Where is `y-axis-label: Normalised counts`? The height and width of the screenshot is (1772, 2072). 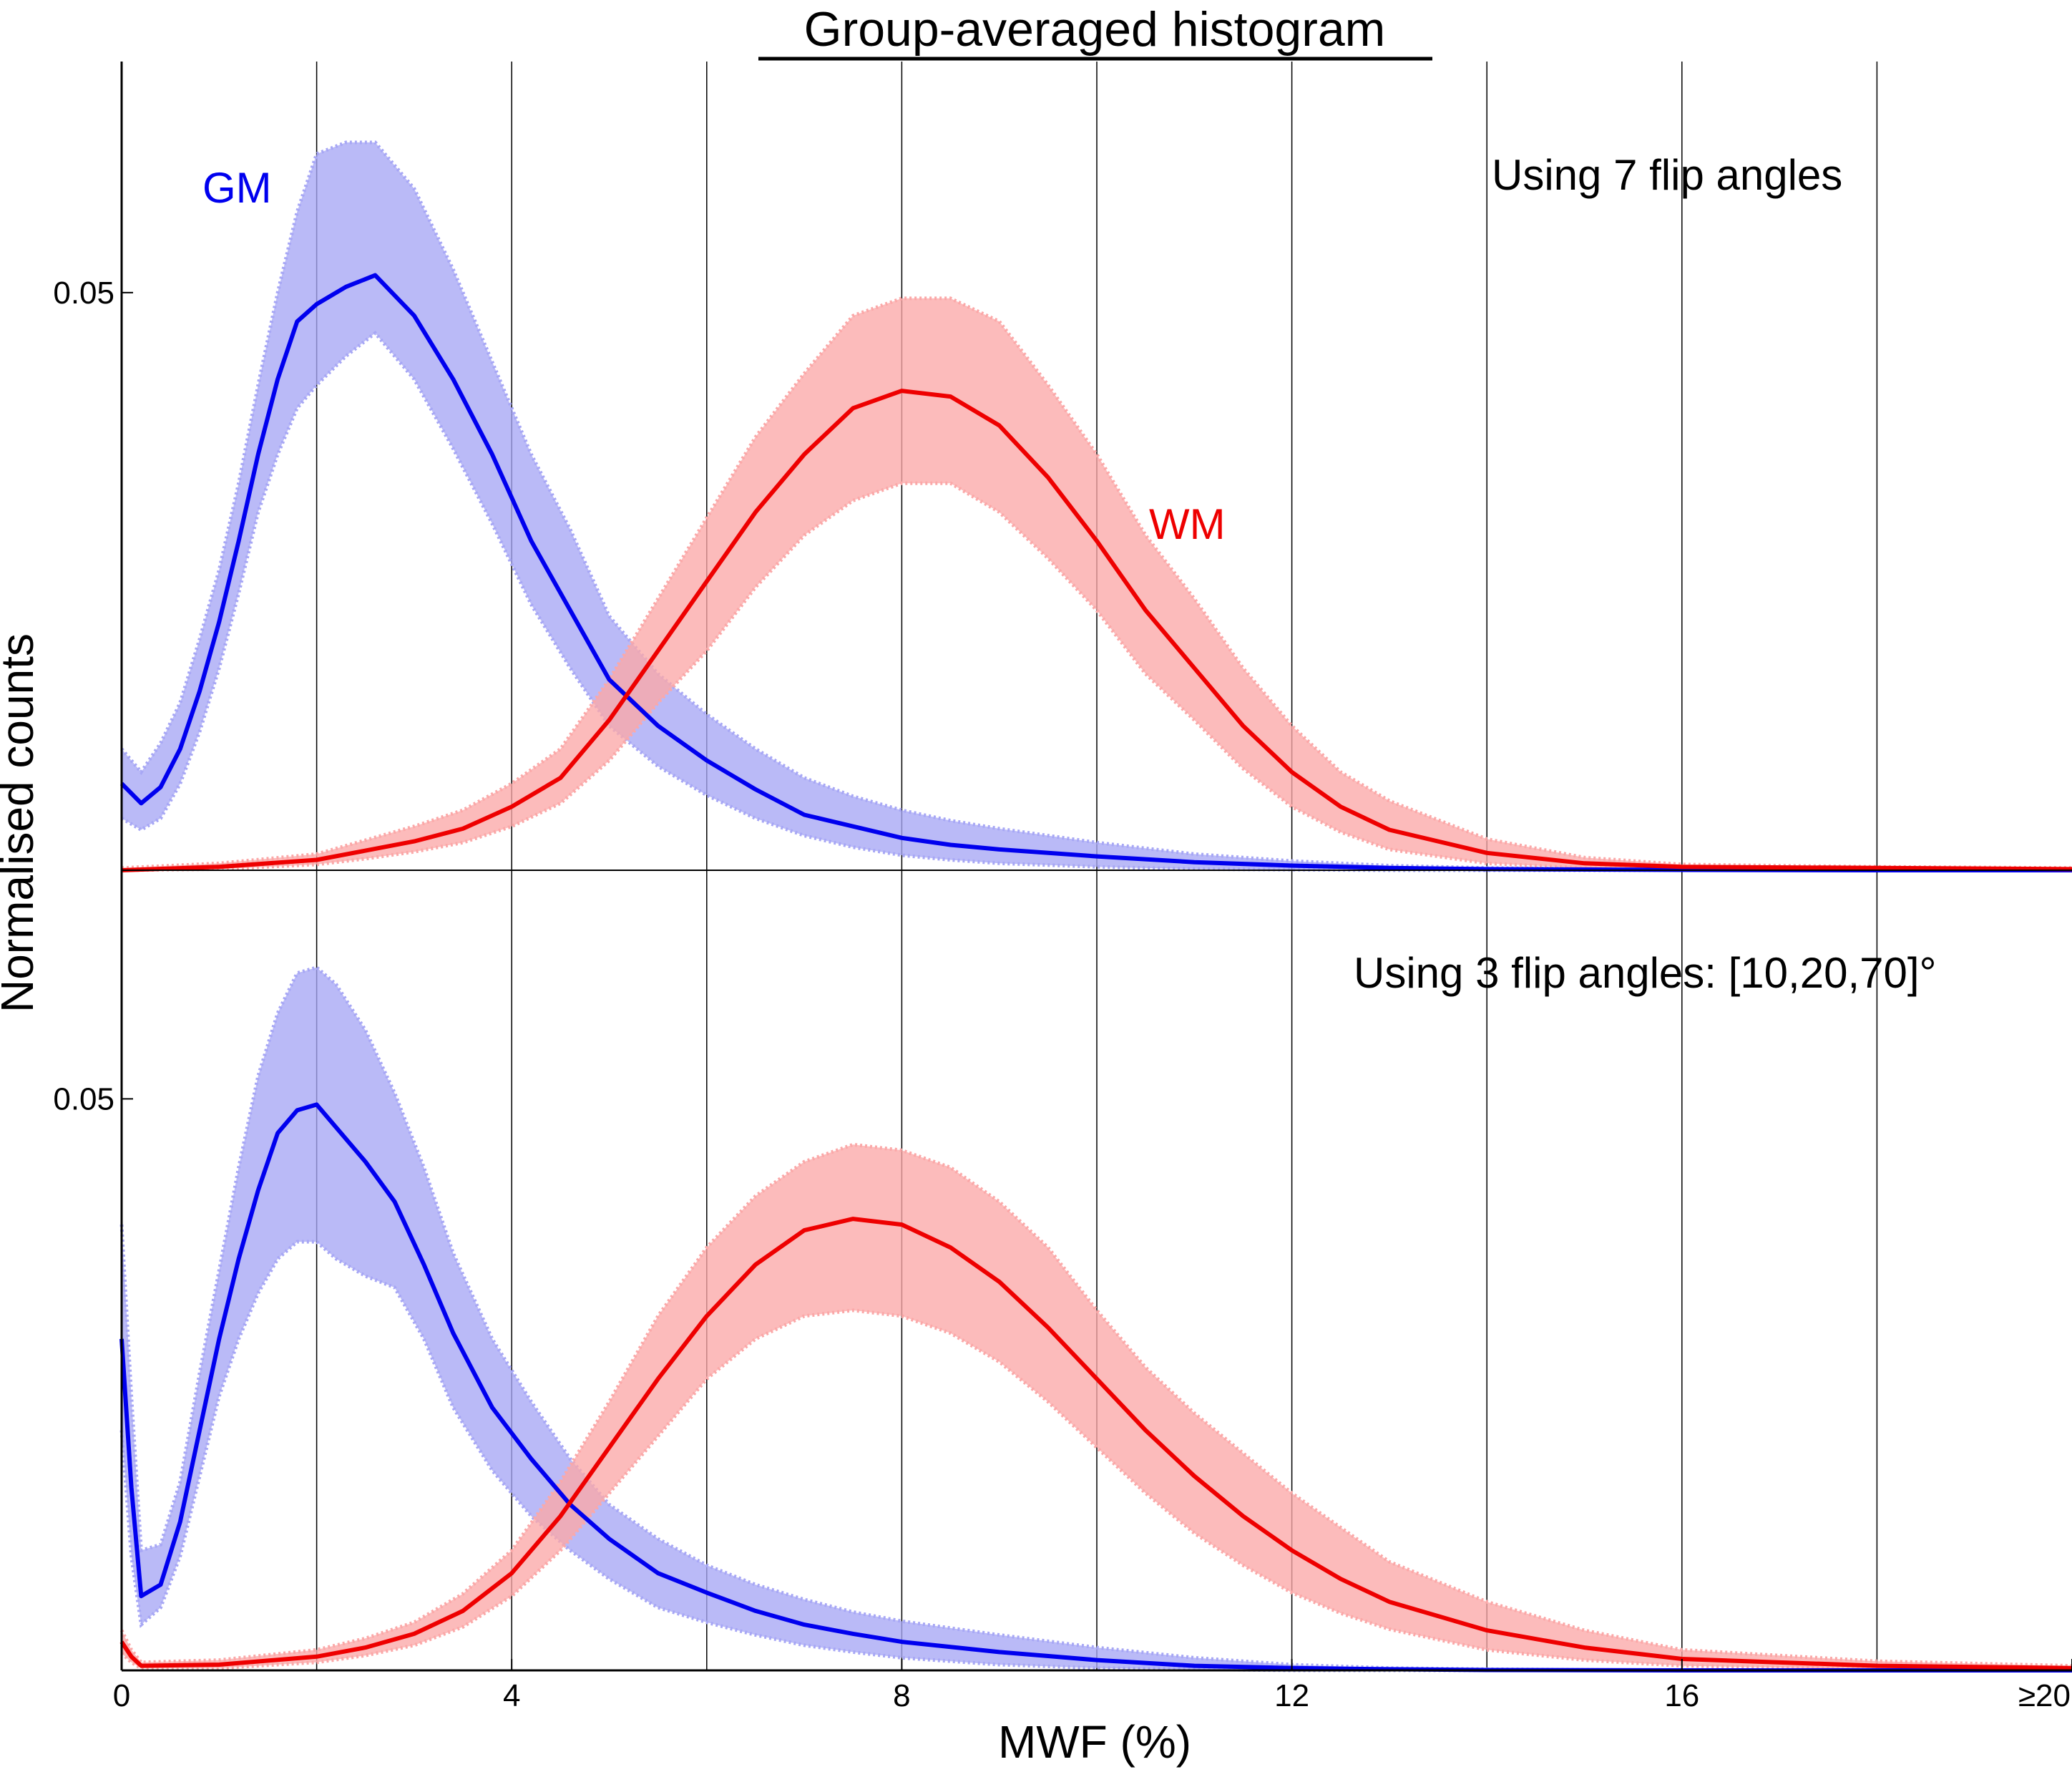
y-axis-label: Normalised counts is located at coordinates (21, 823).